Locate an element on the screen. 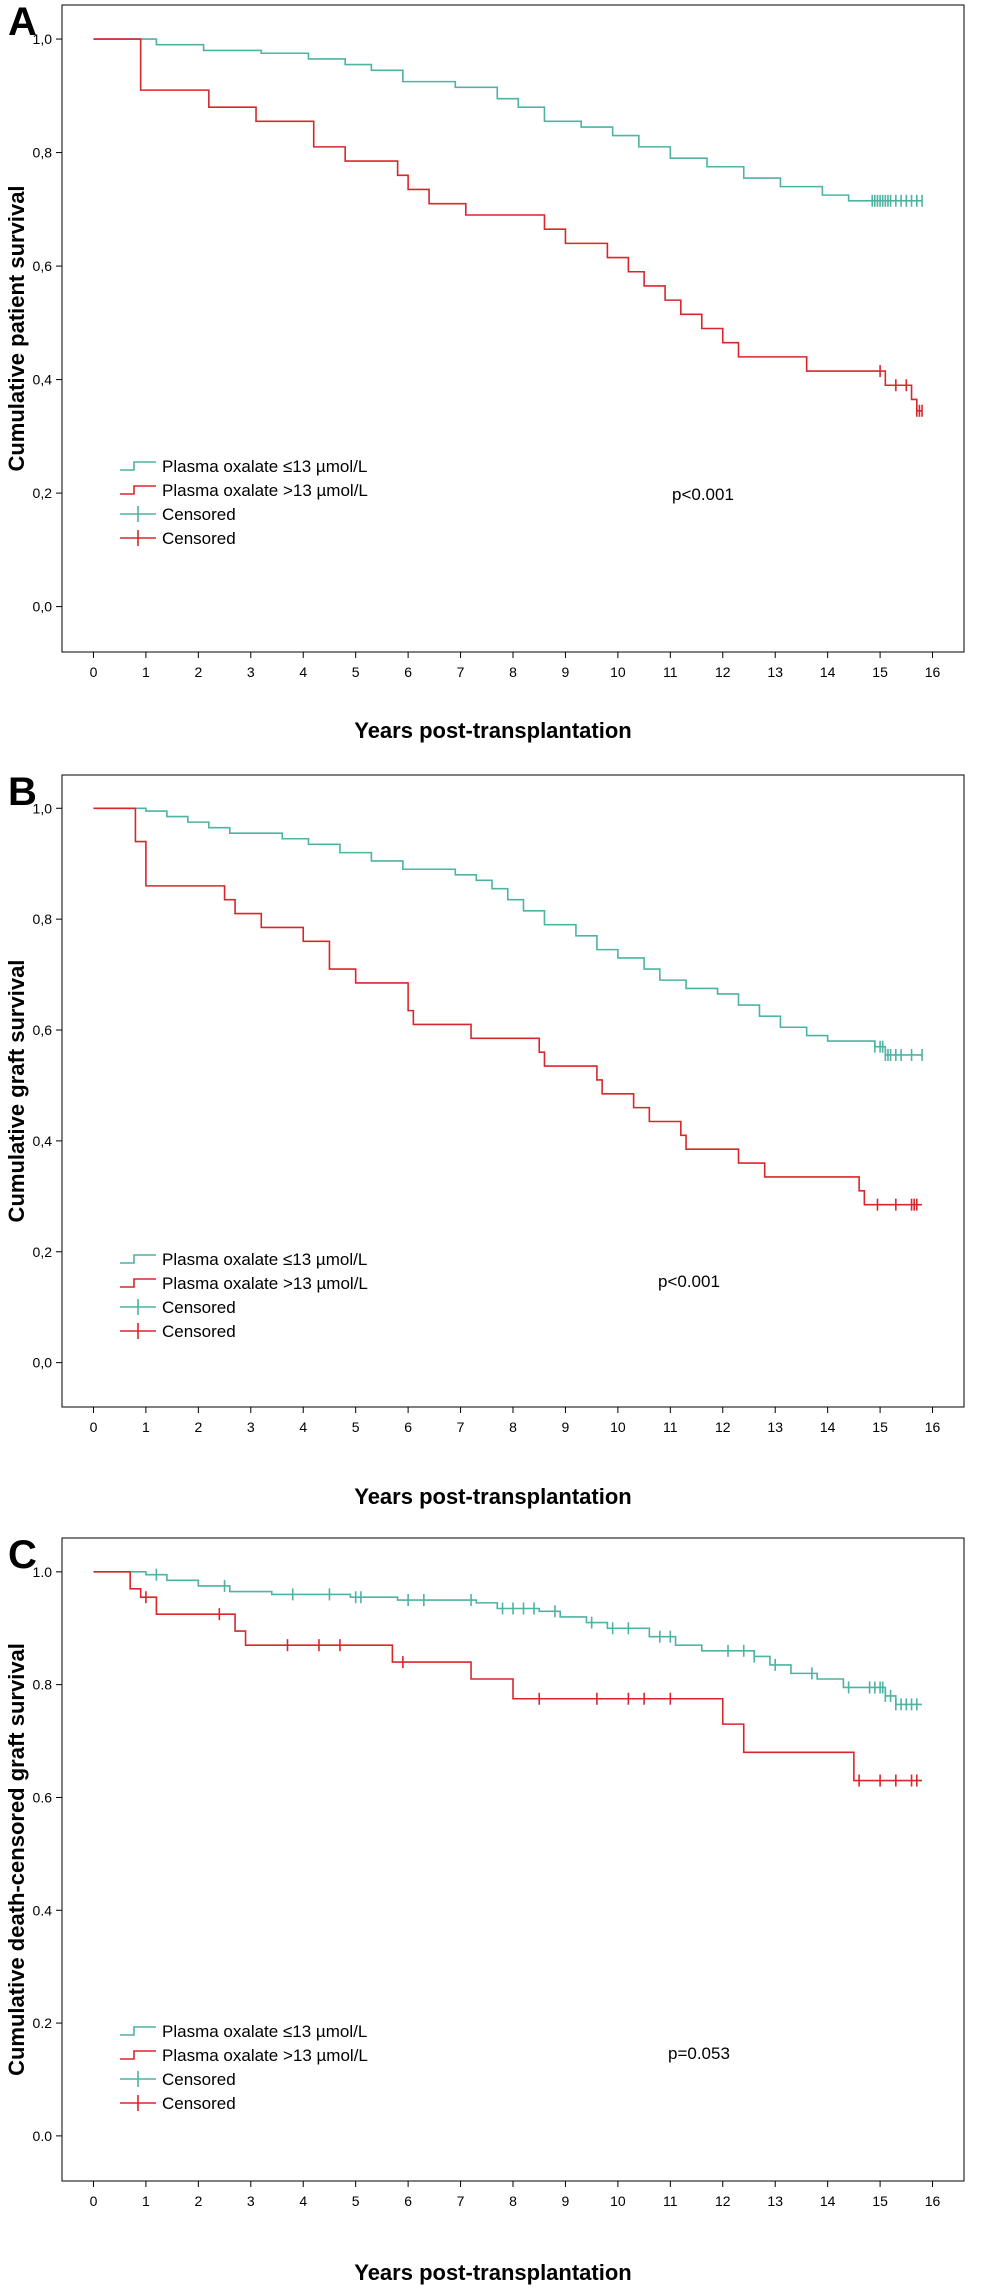 This screenshot has height=2296, width=990. y-tick-label: 1.0 is located at coordinates (43, 1572).